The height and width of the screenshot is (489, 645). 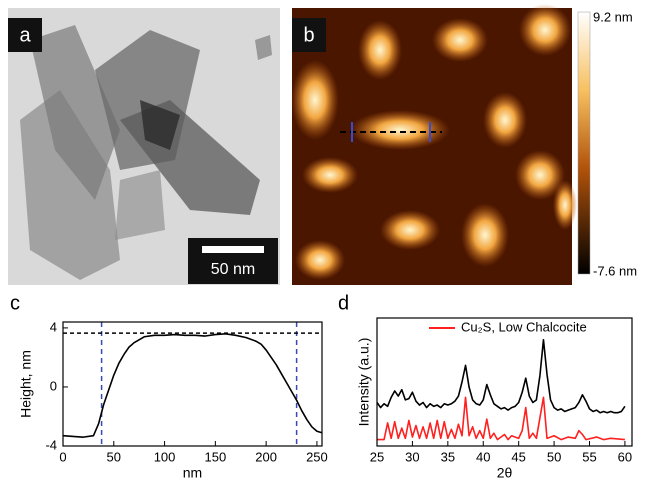 What do you see at coordinates (216, 456) in the screenshot?
I see `x-tick-label: 150` at bounding box center [216, 456].